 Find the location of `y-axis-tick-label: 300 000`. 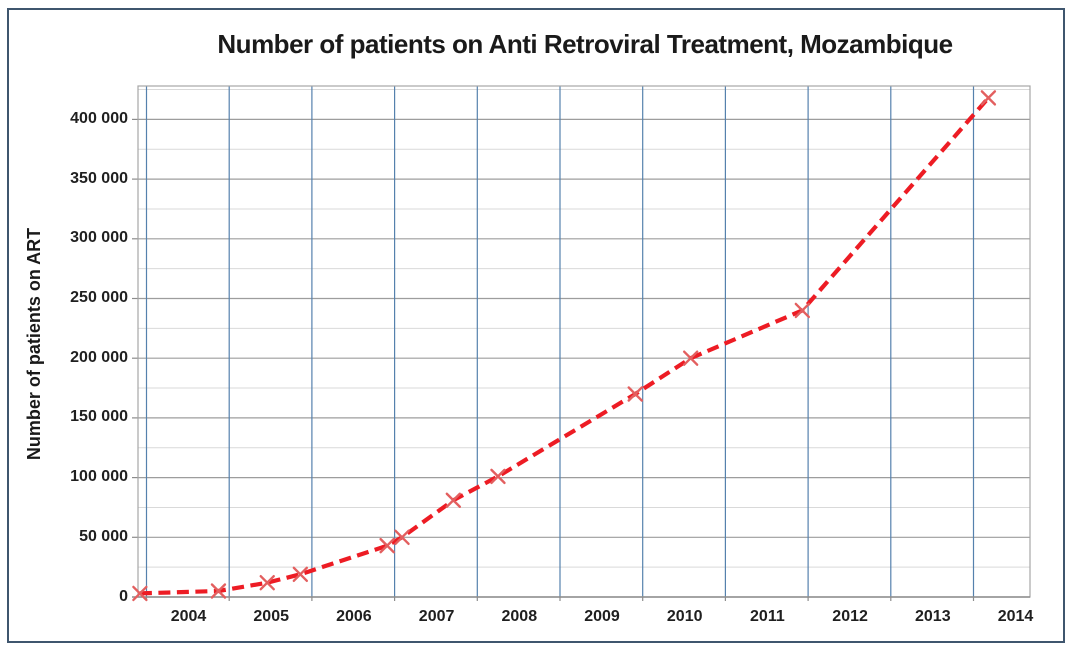

y-axis-tick-label: 300 000 is located at coordinates (99, 238).